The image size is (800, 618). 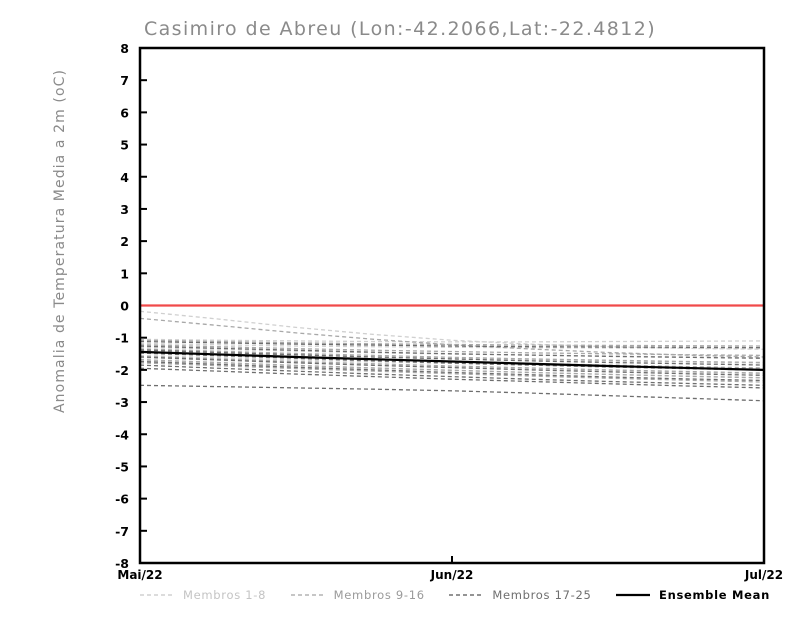 What do you see at coordinates (122, 563) in the screenshot?
I see `svg-text: -8` at bounding box center [122, 563].